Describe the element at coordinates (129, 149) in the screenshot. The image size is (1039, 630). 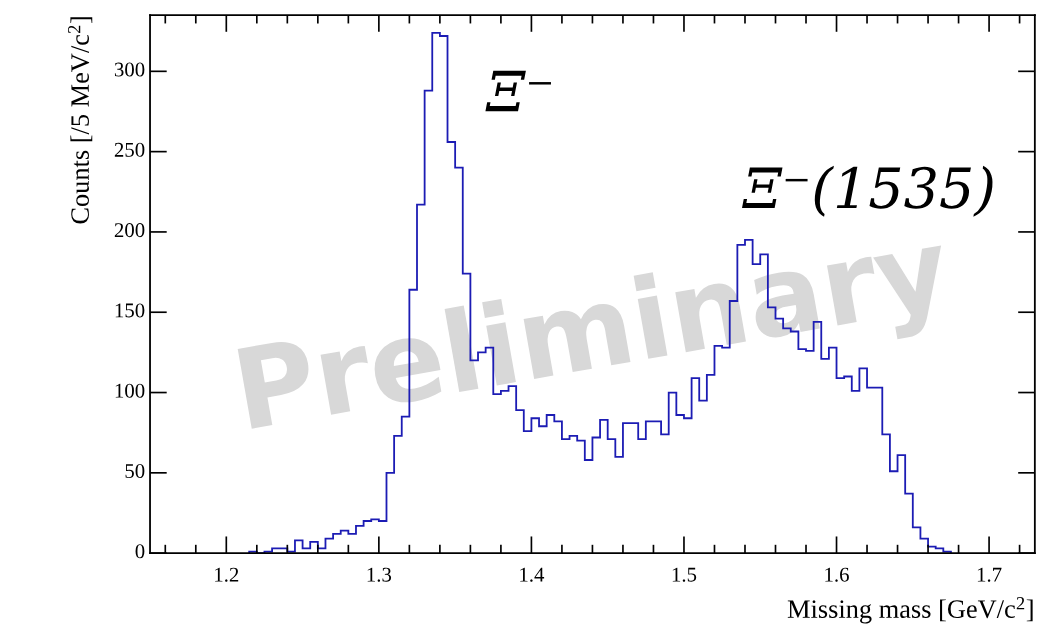
I see `y-tick-label: 250` at that location.